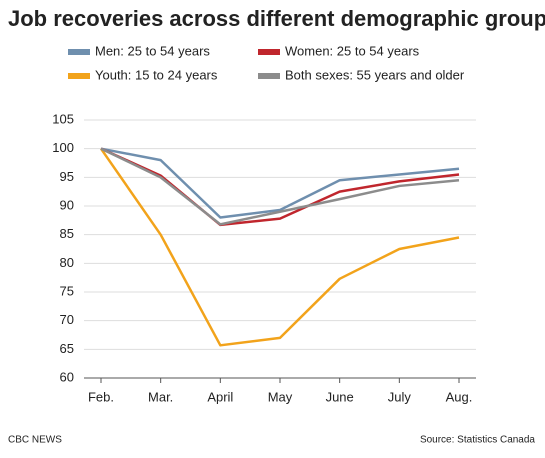  What do you see at coordinates (67, 376) in the screenshot?
I see `y-tick-label: 60` at bounding box center [67, 376].